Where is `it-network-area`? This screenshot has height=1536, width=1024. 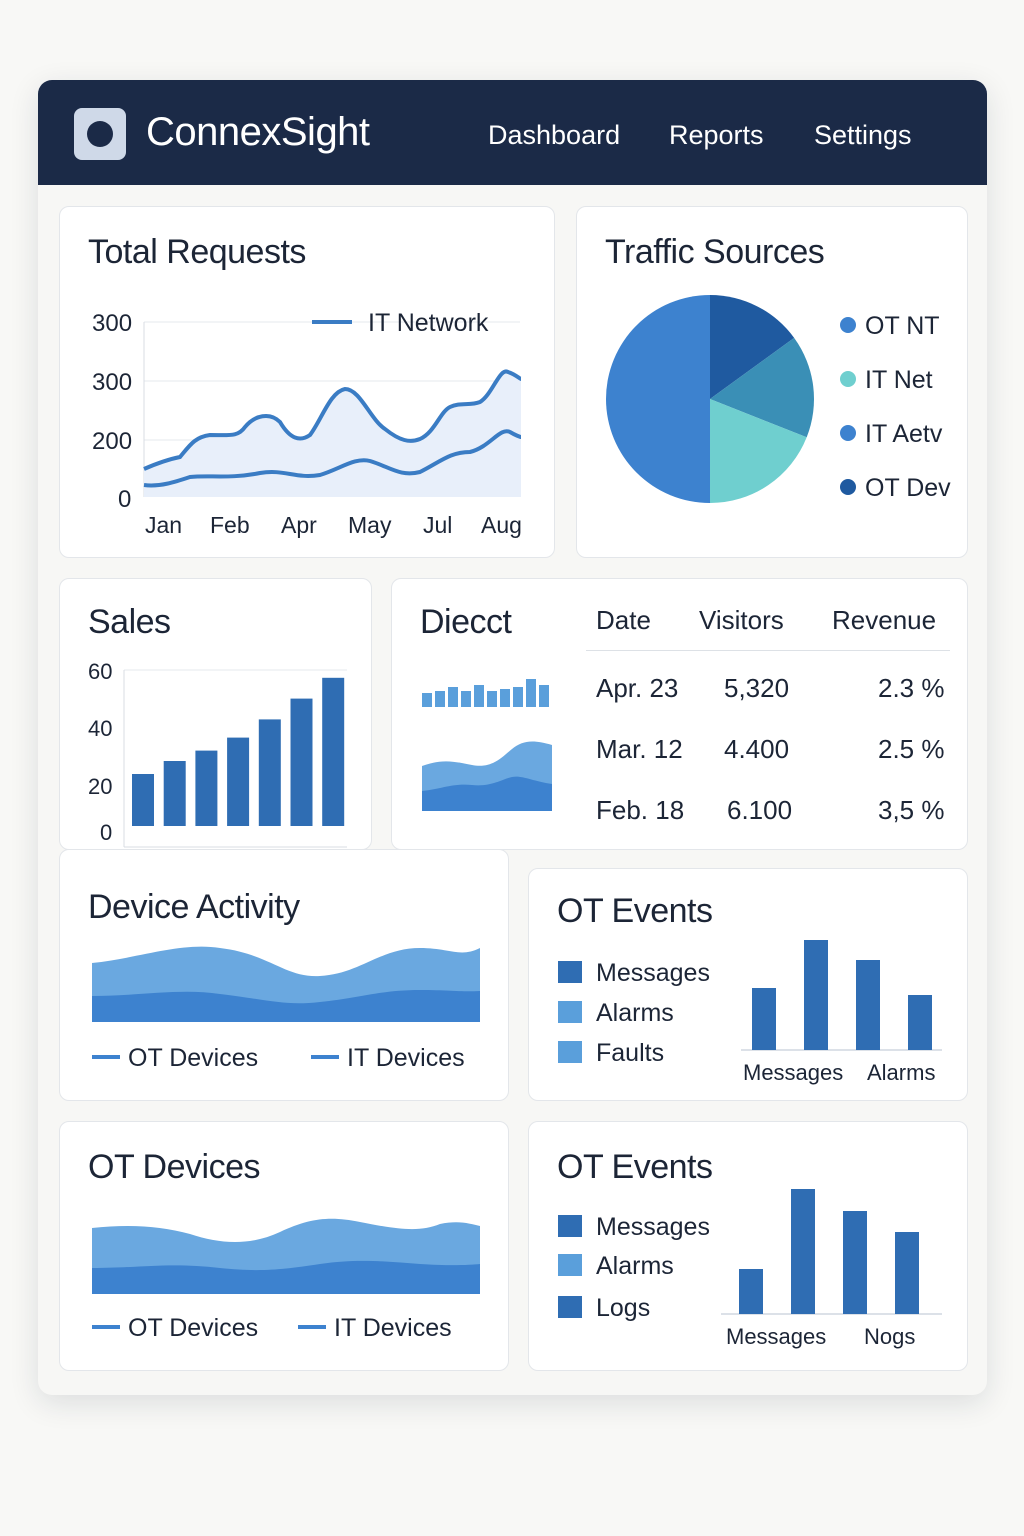 it-network-area is located at coordinates (332, 434).